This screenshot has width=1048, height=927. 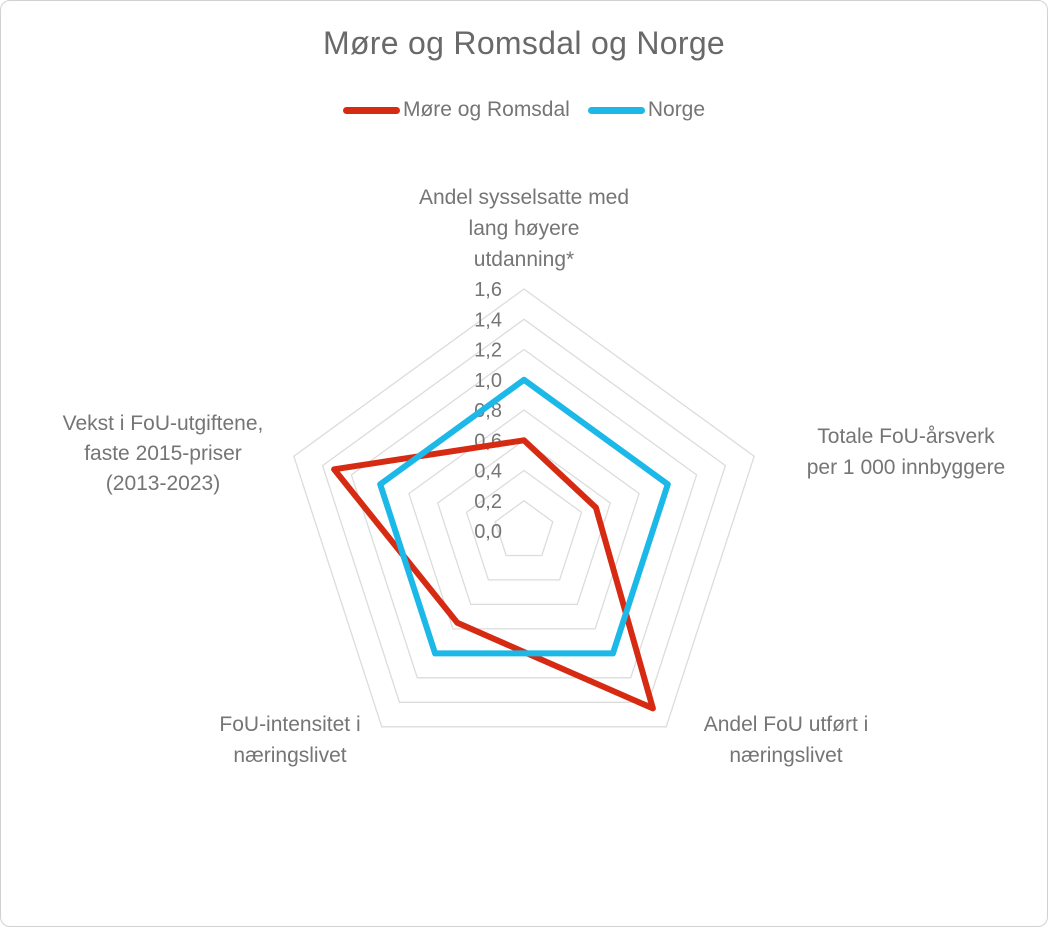 I want to click on grid-pentagon-0.2, so click(x=524, y=528).